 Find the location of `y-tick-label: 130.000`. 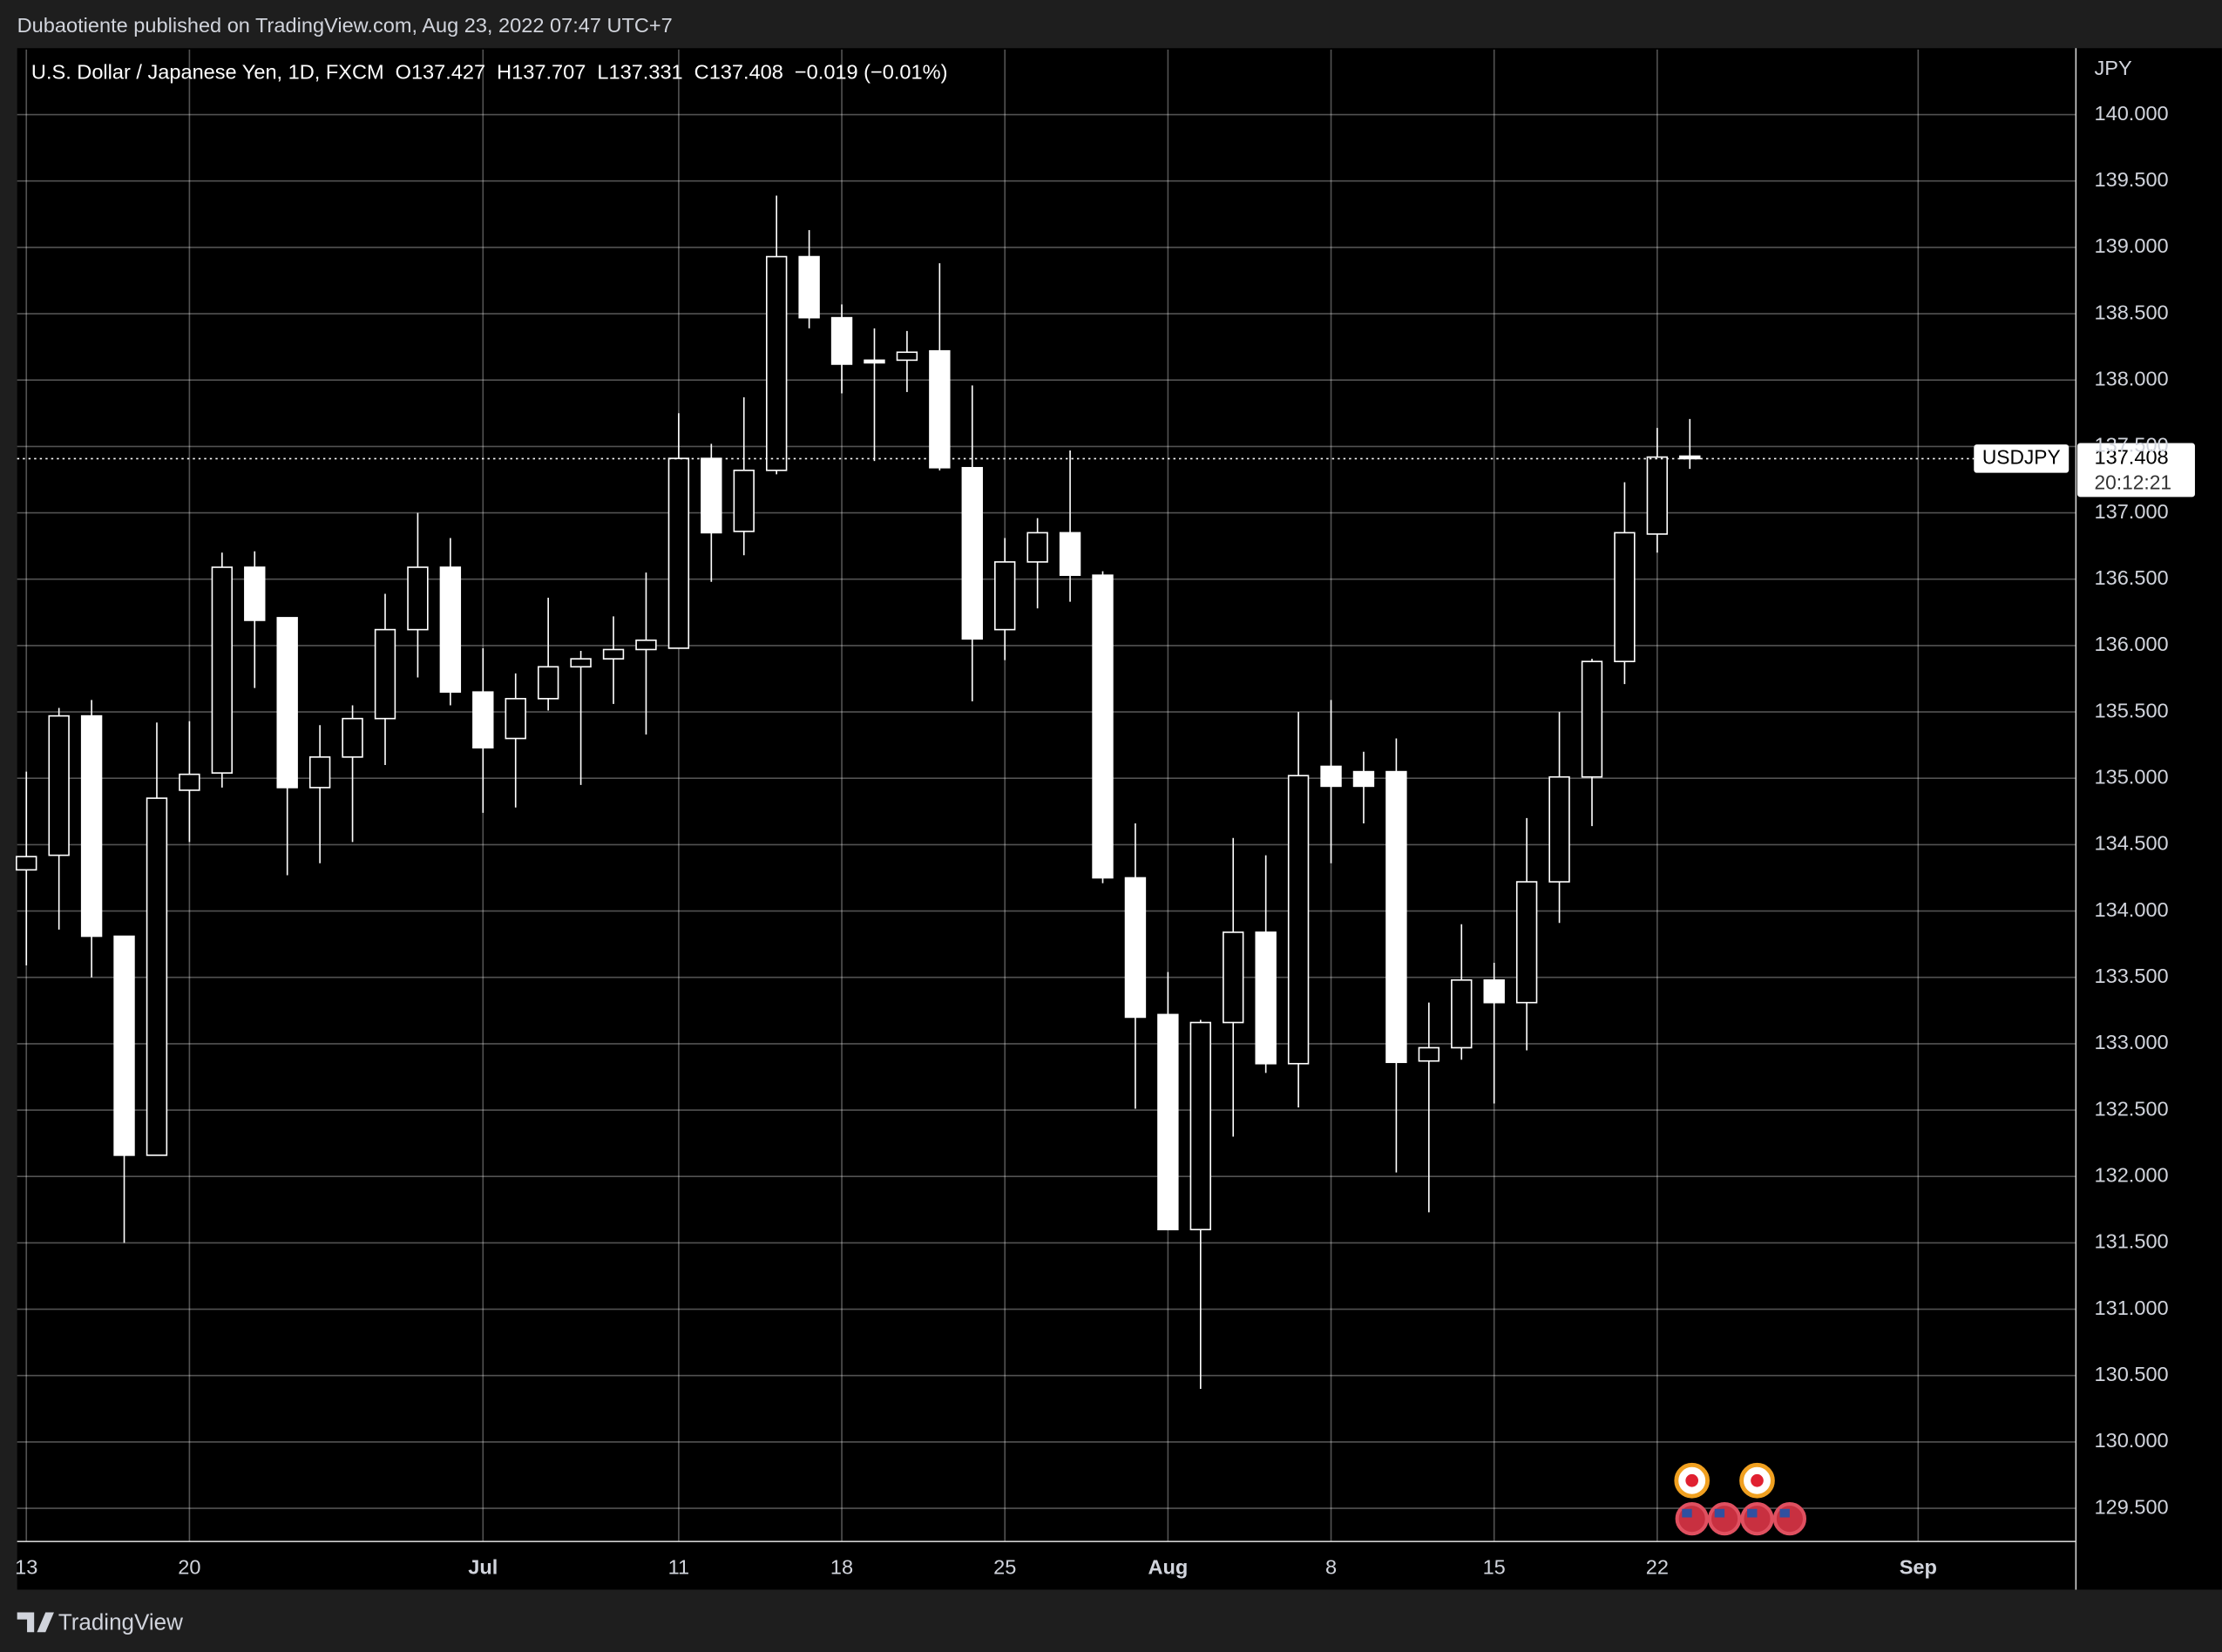

y-tick-label: 130.000 is located at coordinates (2131, 1440).